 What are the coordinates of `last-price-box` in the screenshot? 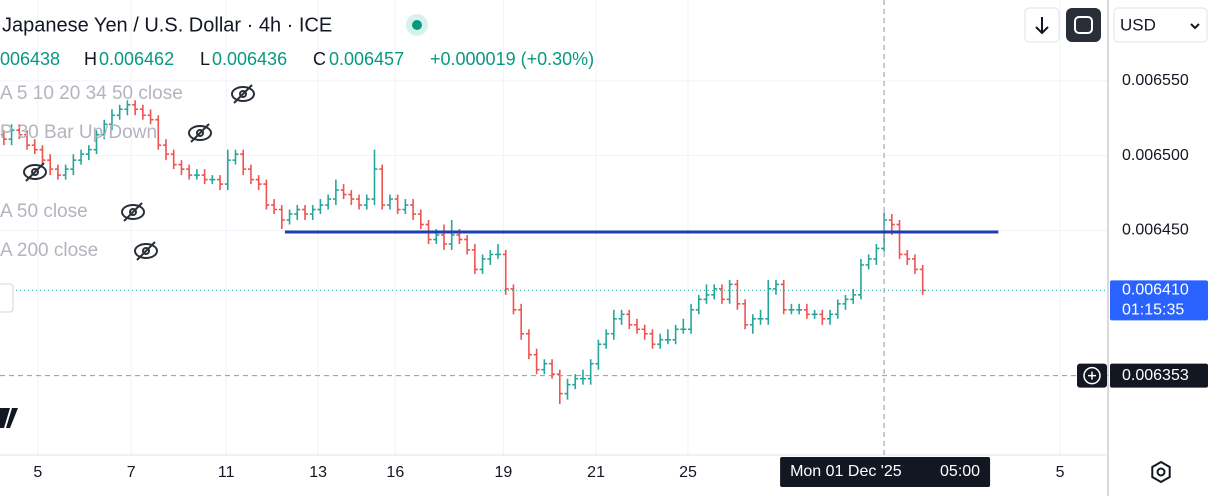 It's located at (1159, 300).